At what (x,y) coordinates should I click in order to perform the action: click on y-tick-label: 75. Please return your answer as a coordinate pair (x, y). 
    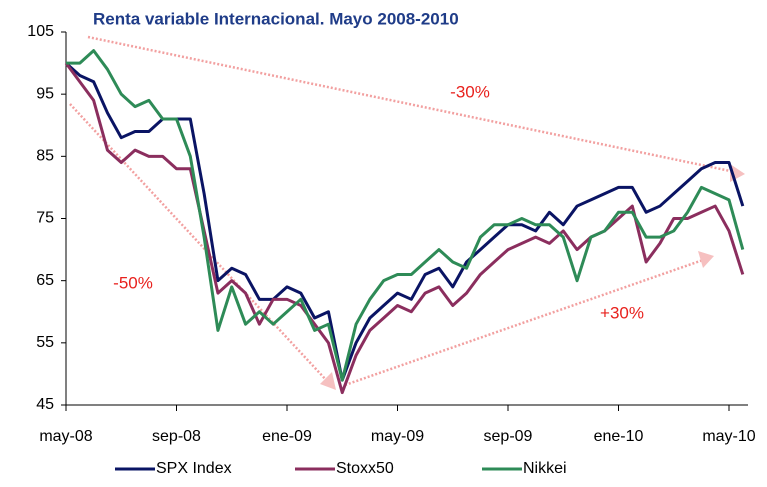
    Looking at the image, I should click on (45, 218).